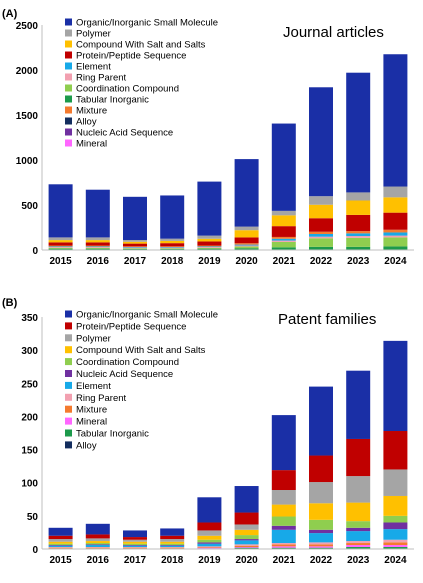 This screenshot has height=583, width=423. Describe the element at coordinates (29, 318) in the screenshot. I see `y-tick-label: 350` at that location.